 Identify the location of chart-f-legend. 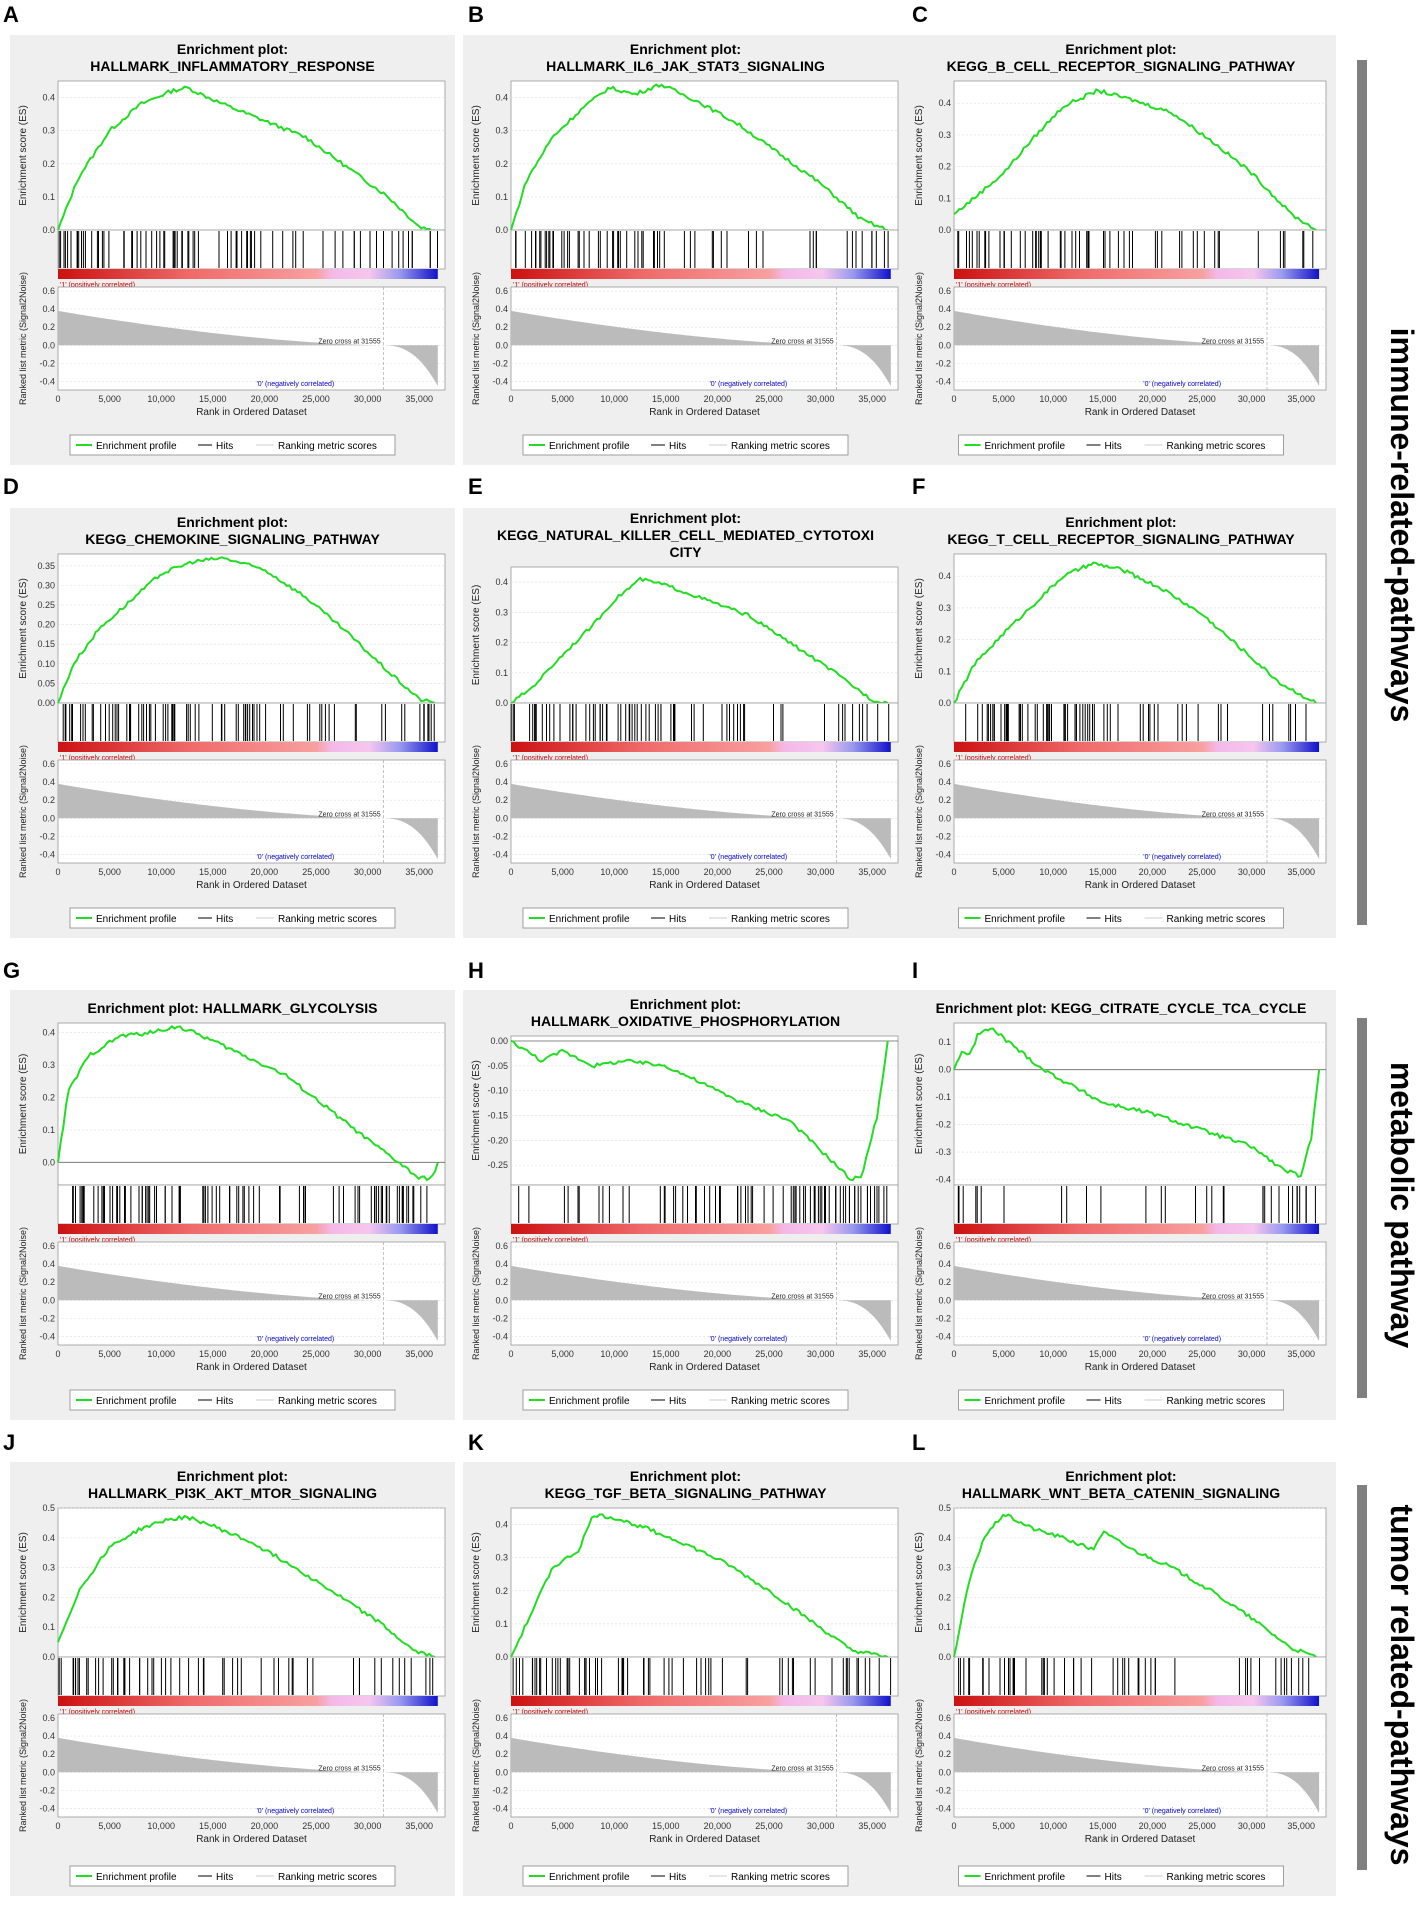
(1121, 918).